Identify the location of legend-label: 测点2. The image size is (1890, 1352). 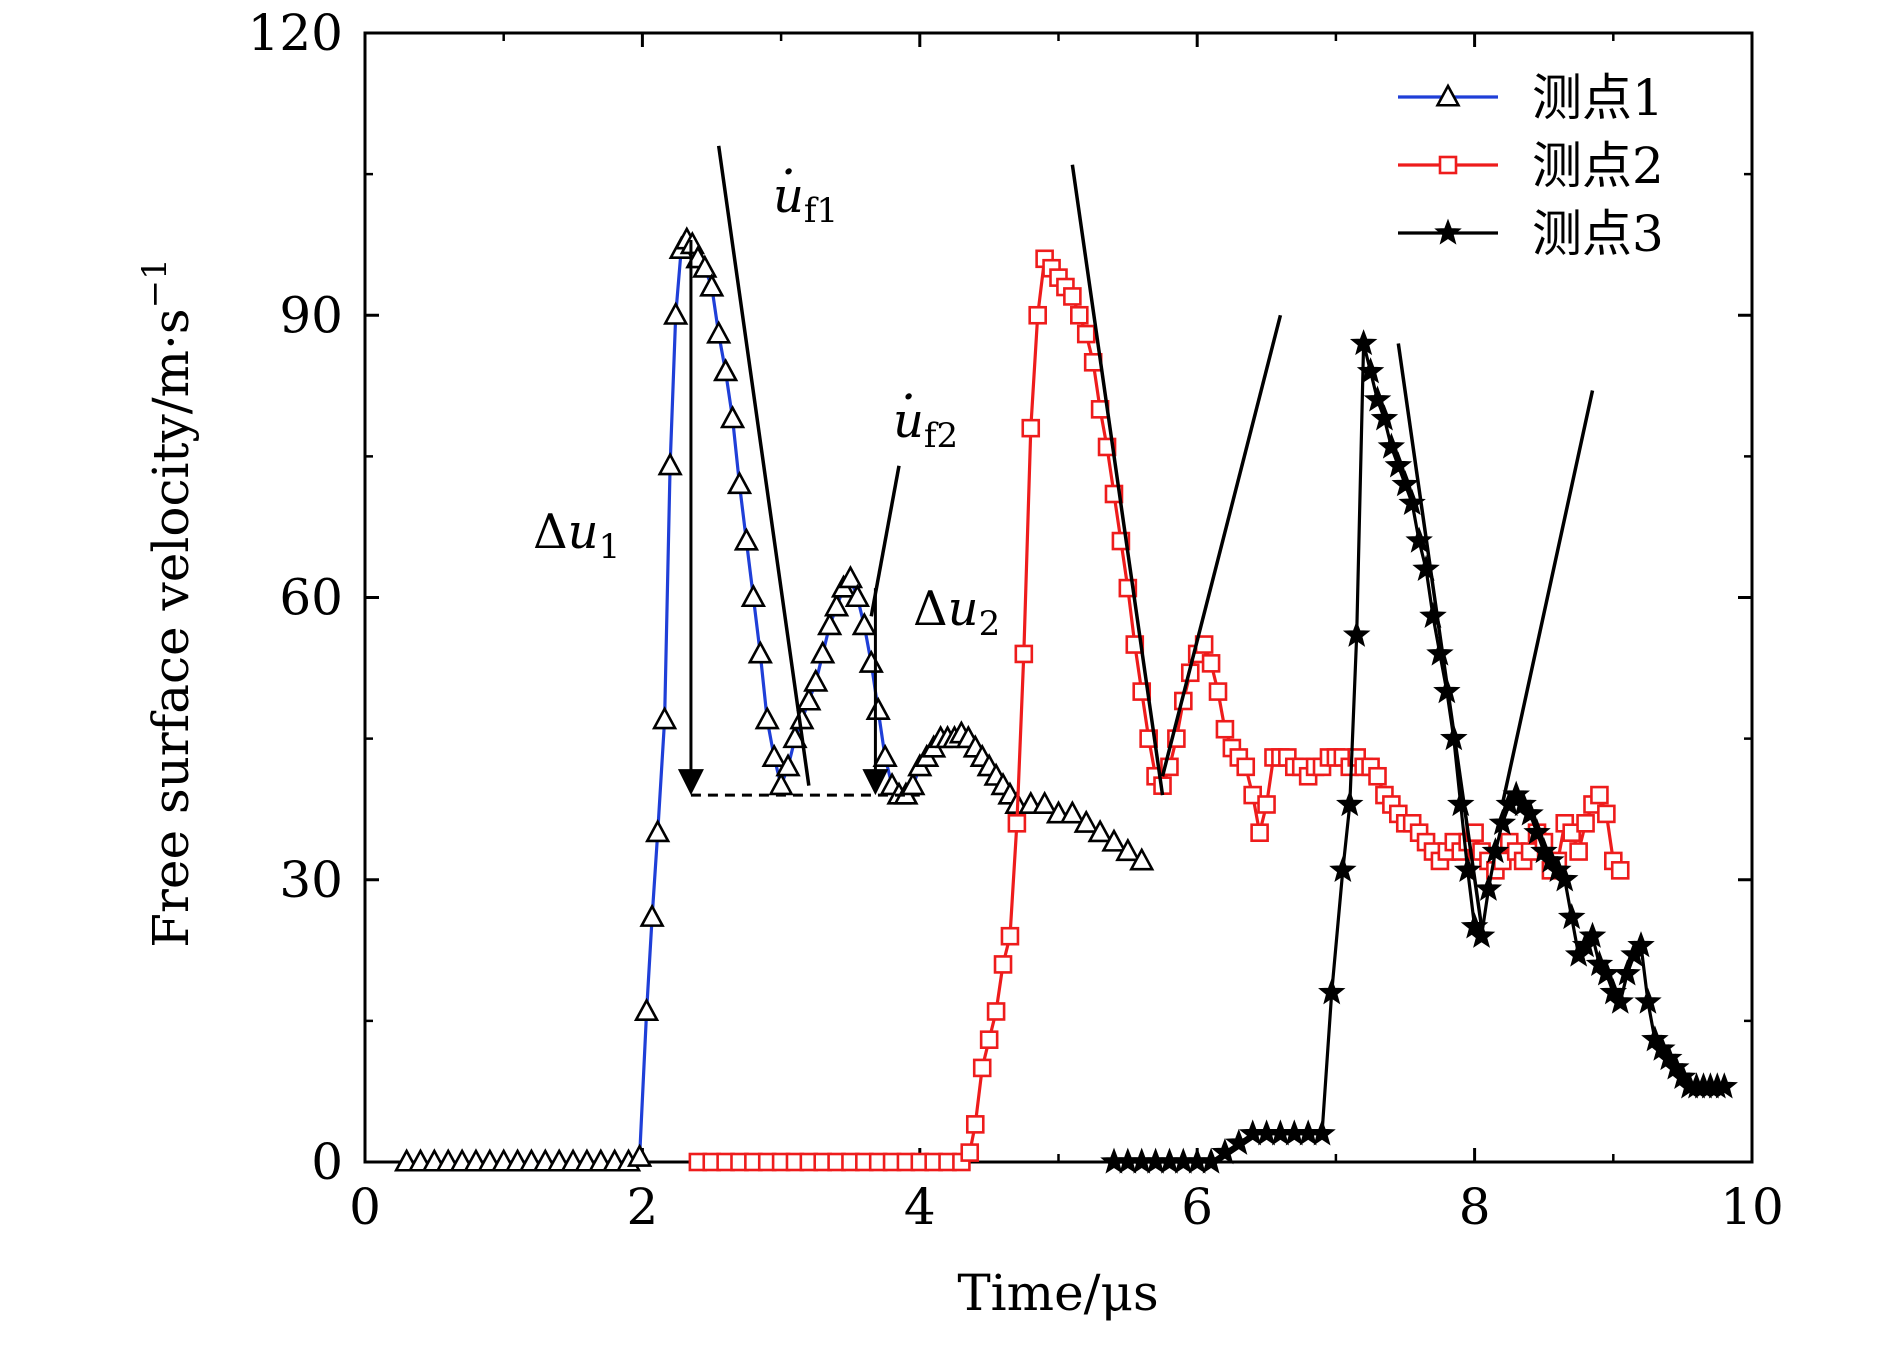
(1598, 166).